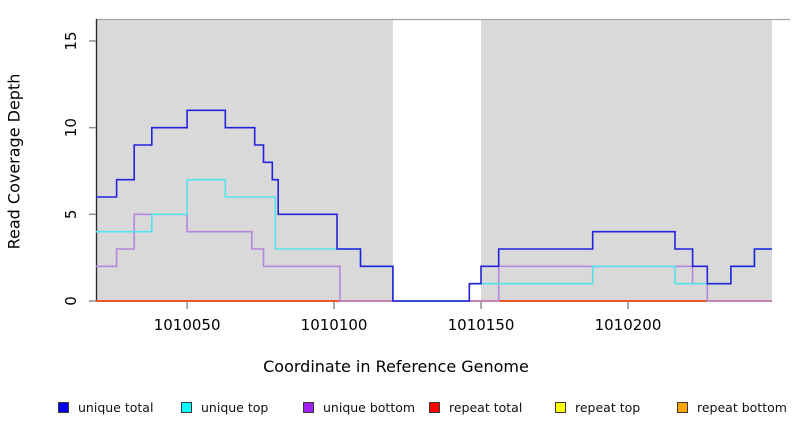 This screenshot has width=792, height=432. What do you see at coordinates (116, 407) in the screenshot?
I see `legend-label-unique-total: unique total` at bounding box center [116, 407].